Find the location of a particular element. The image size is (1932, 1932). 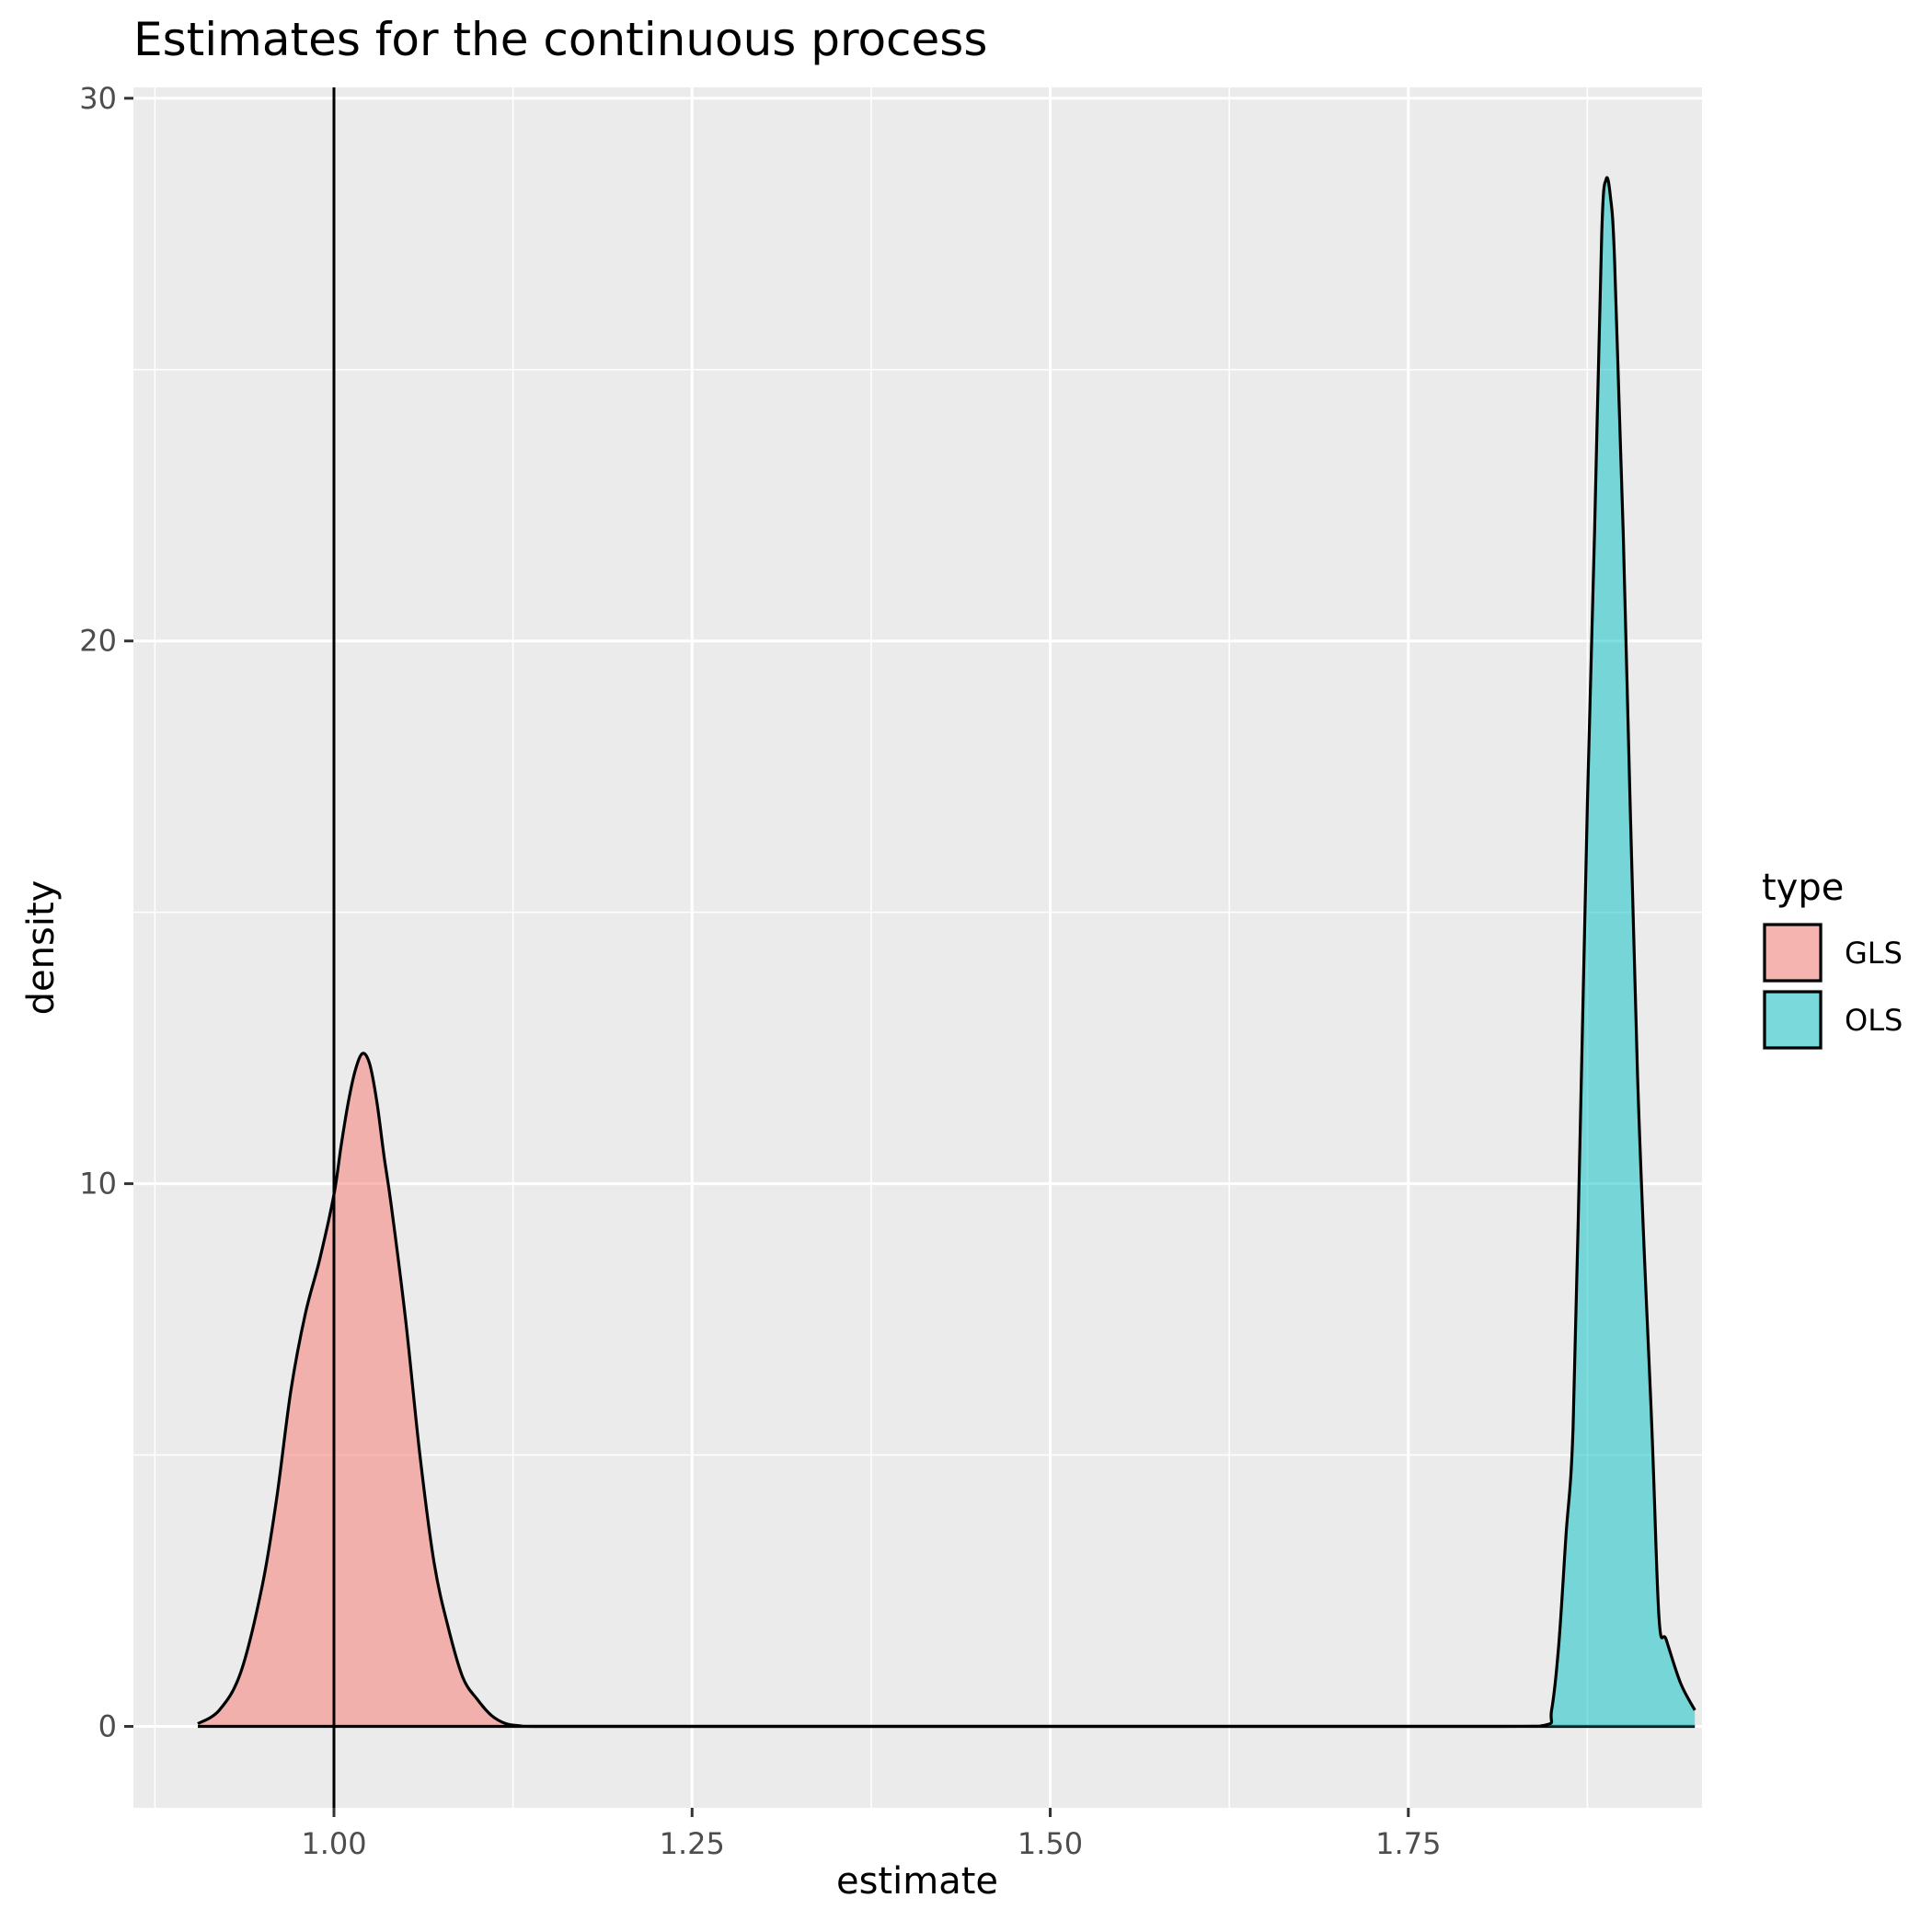

legend: type GLS OLS is located at coordinates (1832, 959).